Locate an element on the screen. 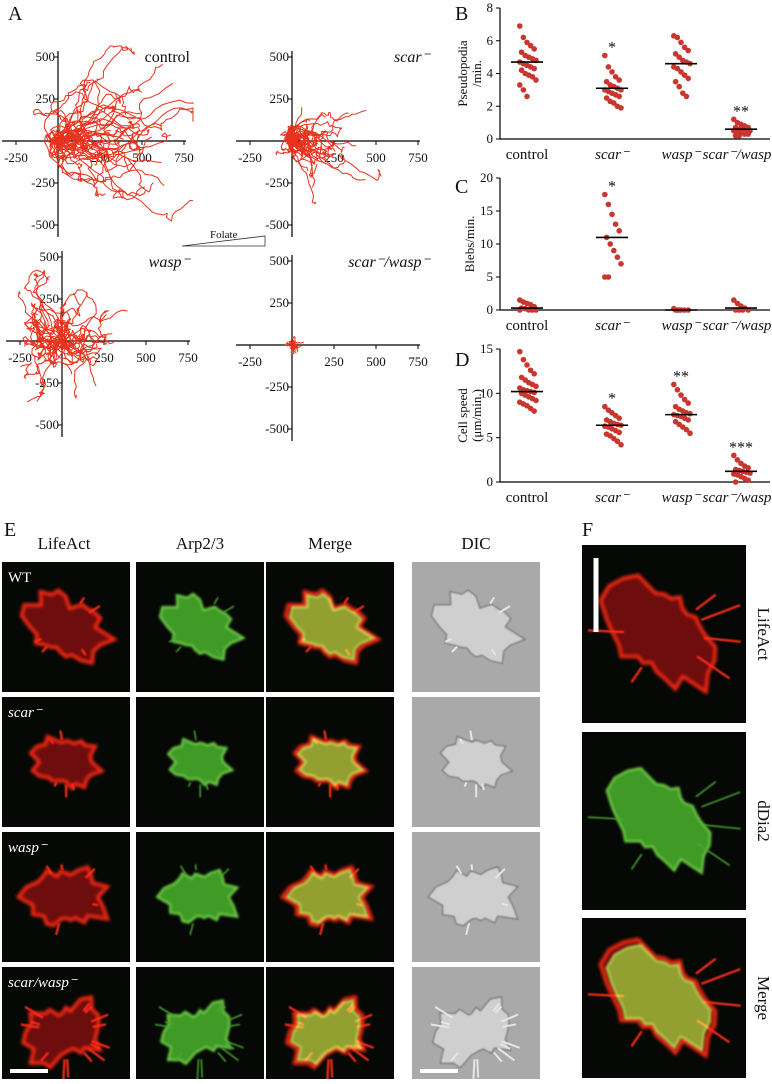 This screenshot has width=772, height=1084. row-label: WT is located at coordinates (19, 578).